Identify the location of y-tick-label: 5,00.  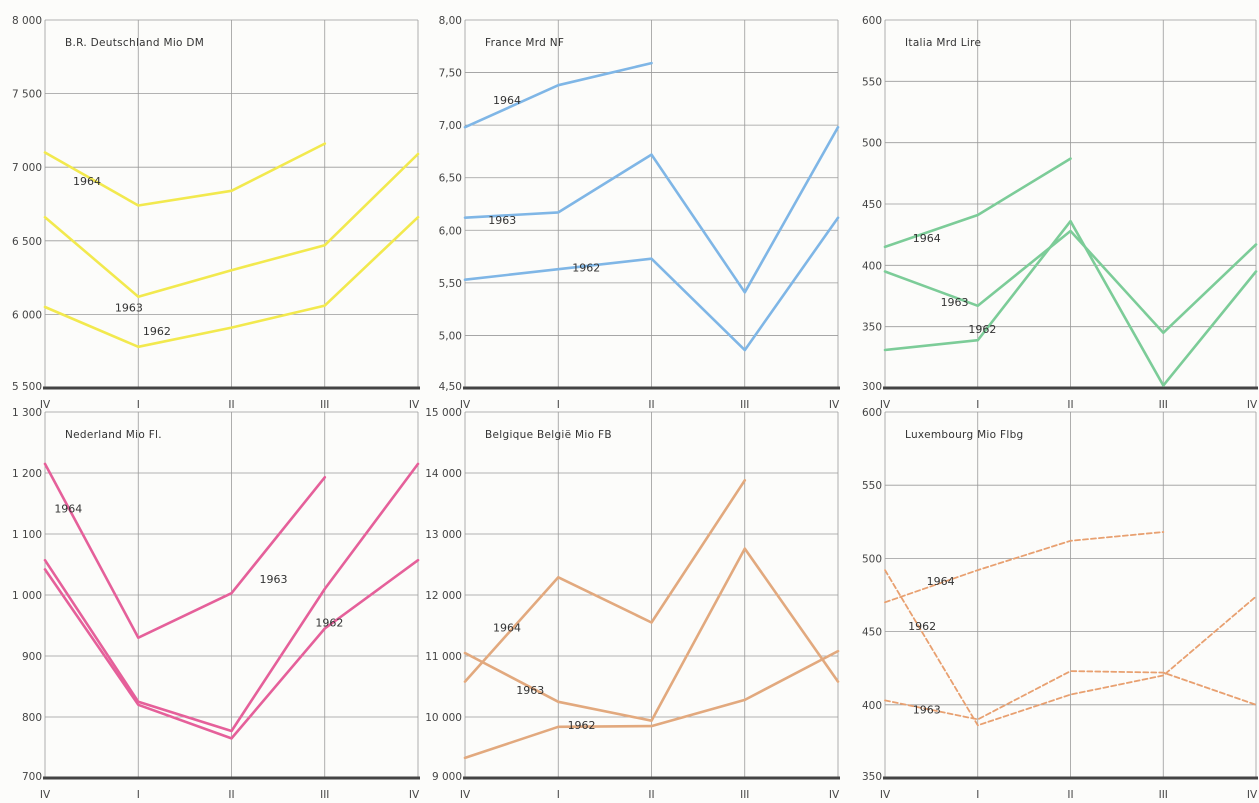
(450, 336).